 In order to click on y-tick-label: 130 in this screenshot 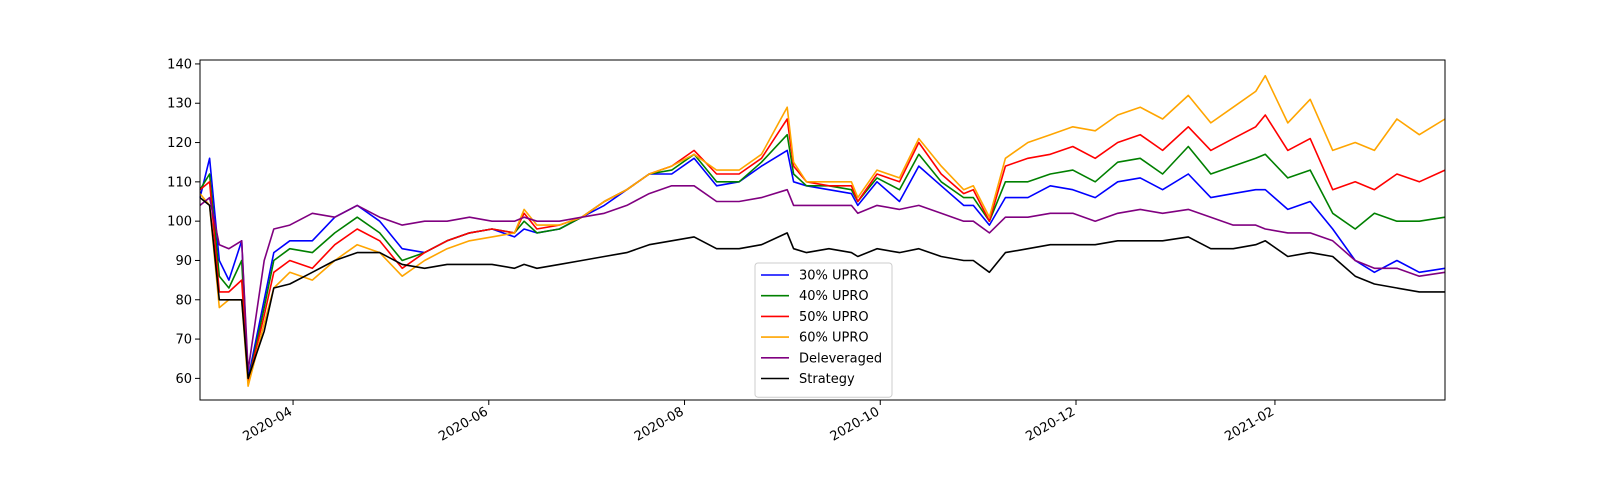, I will do `click(179, 104)`.